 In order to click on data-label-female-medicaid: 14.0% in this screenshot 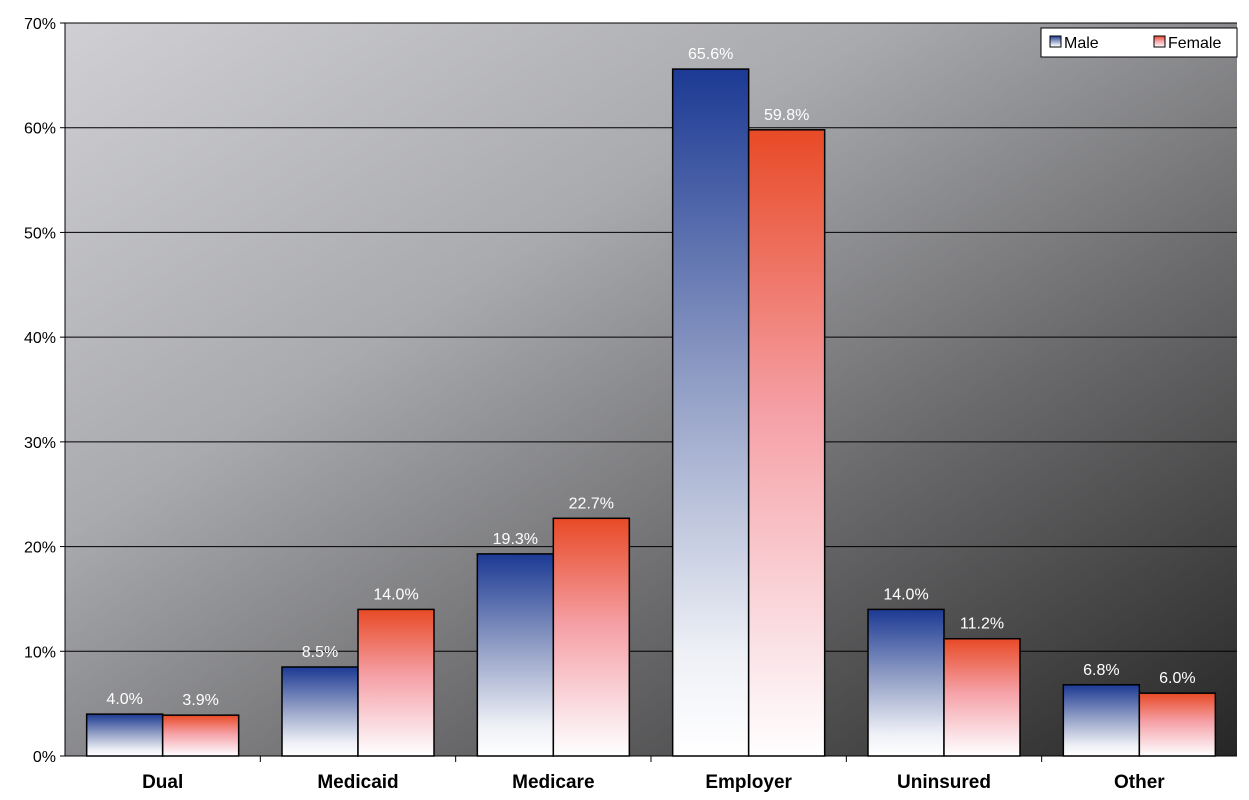, I will do `click(395, 594)`.